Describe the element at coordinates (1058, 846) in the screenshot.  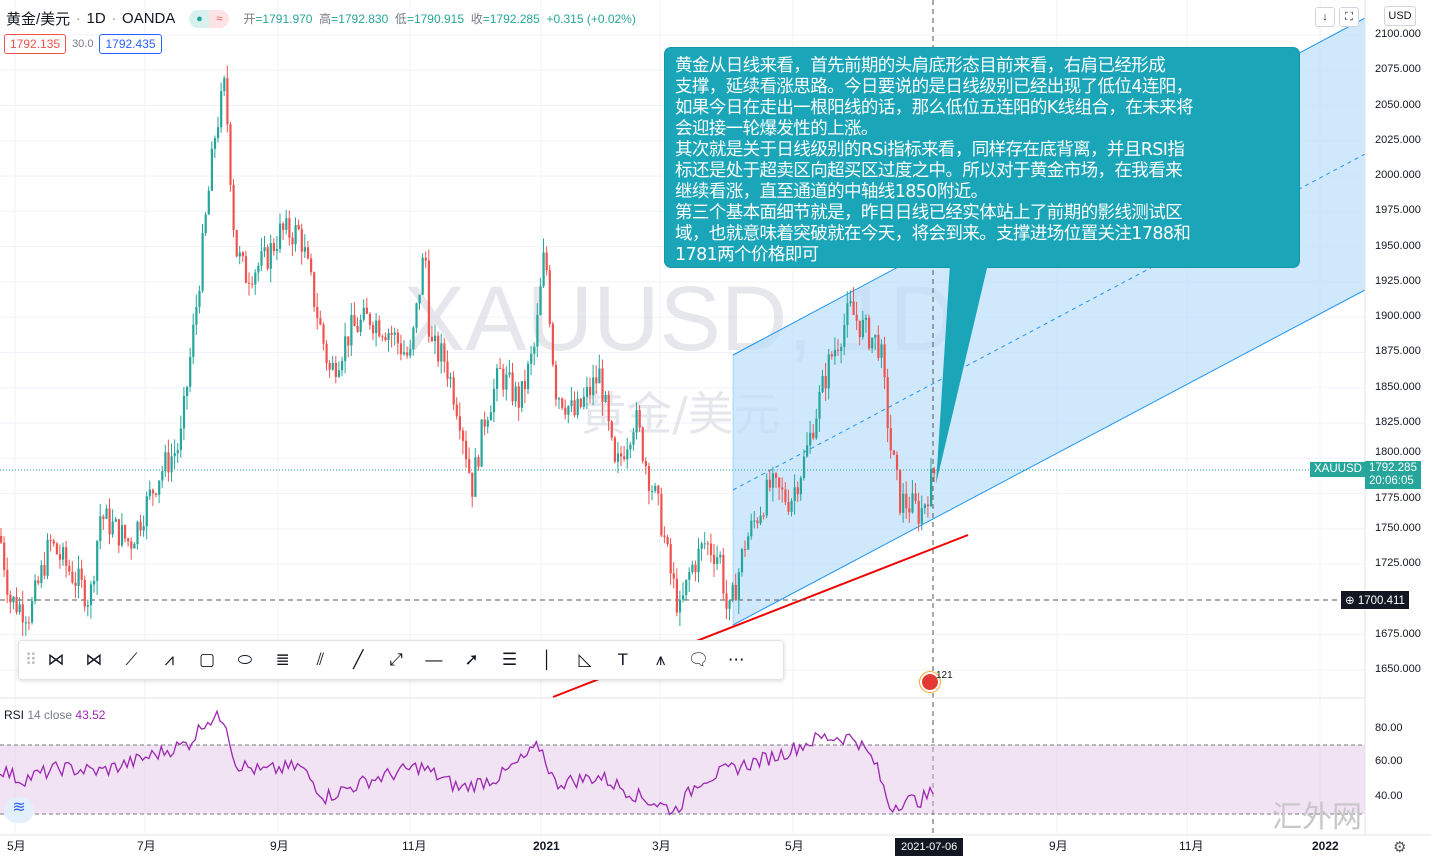
I see `time-tick: 9月` at that location.